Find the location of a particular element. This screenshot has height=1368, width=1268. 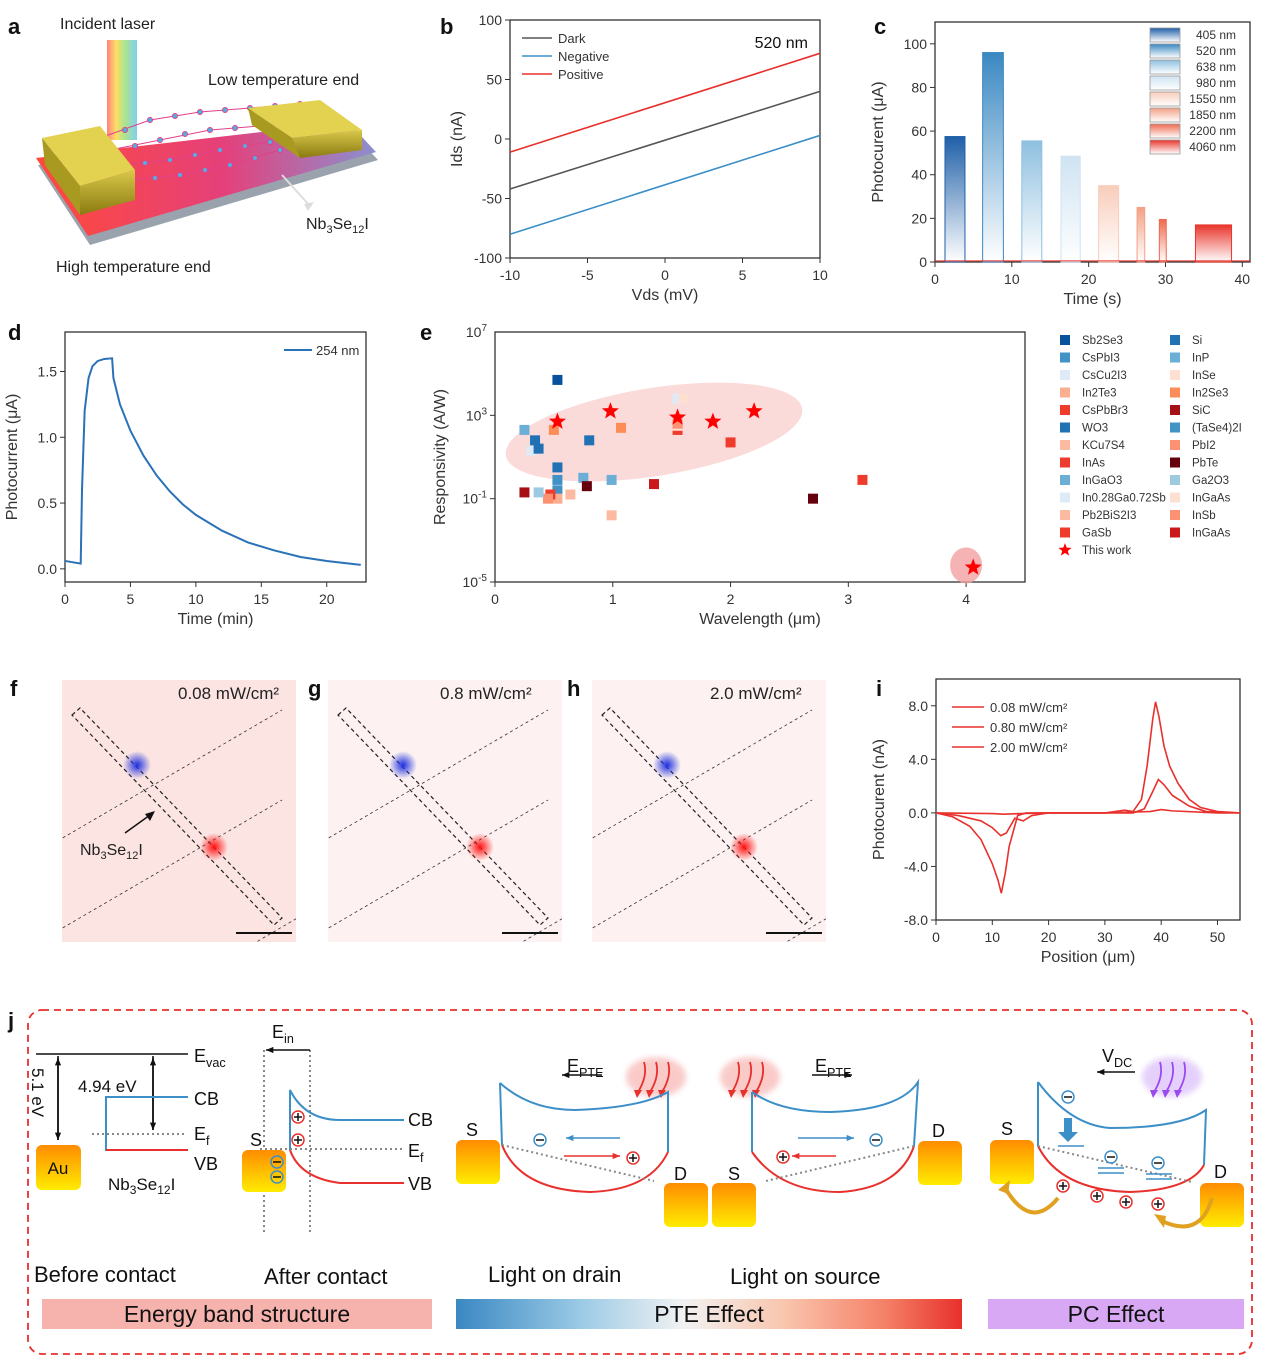

bar-980-nm is located at coordinates (1070, 209).